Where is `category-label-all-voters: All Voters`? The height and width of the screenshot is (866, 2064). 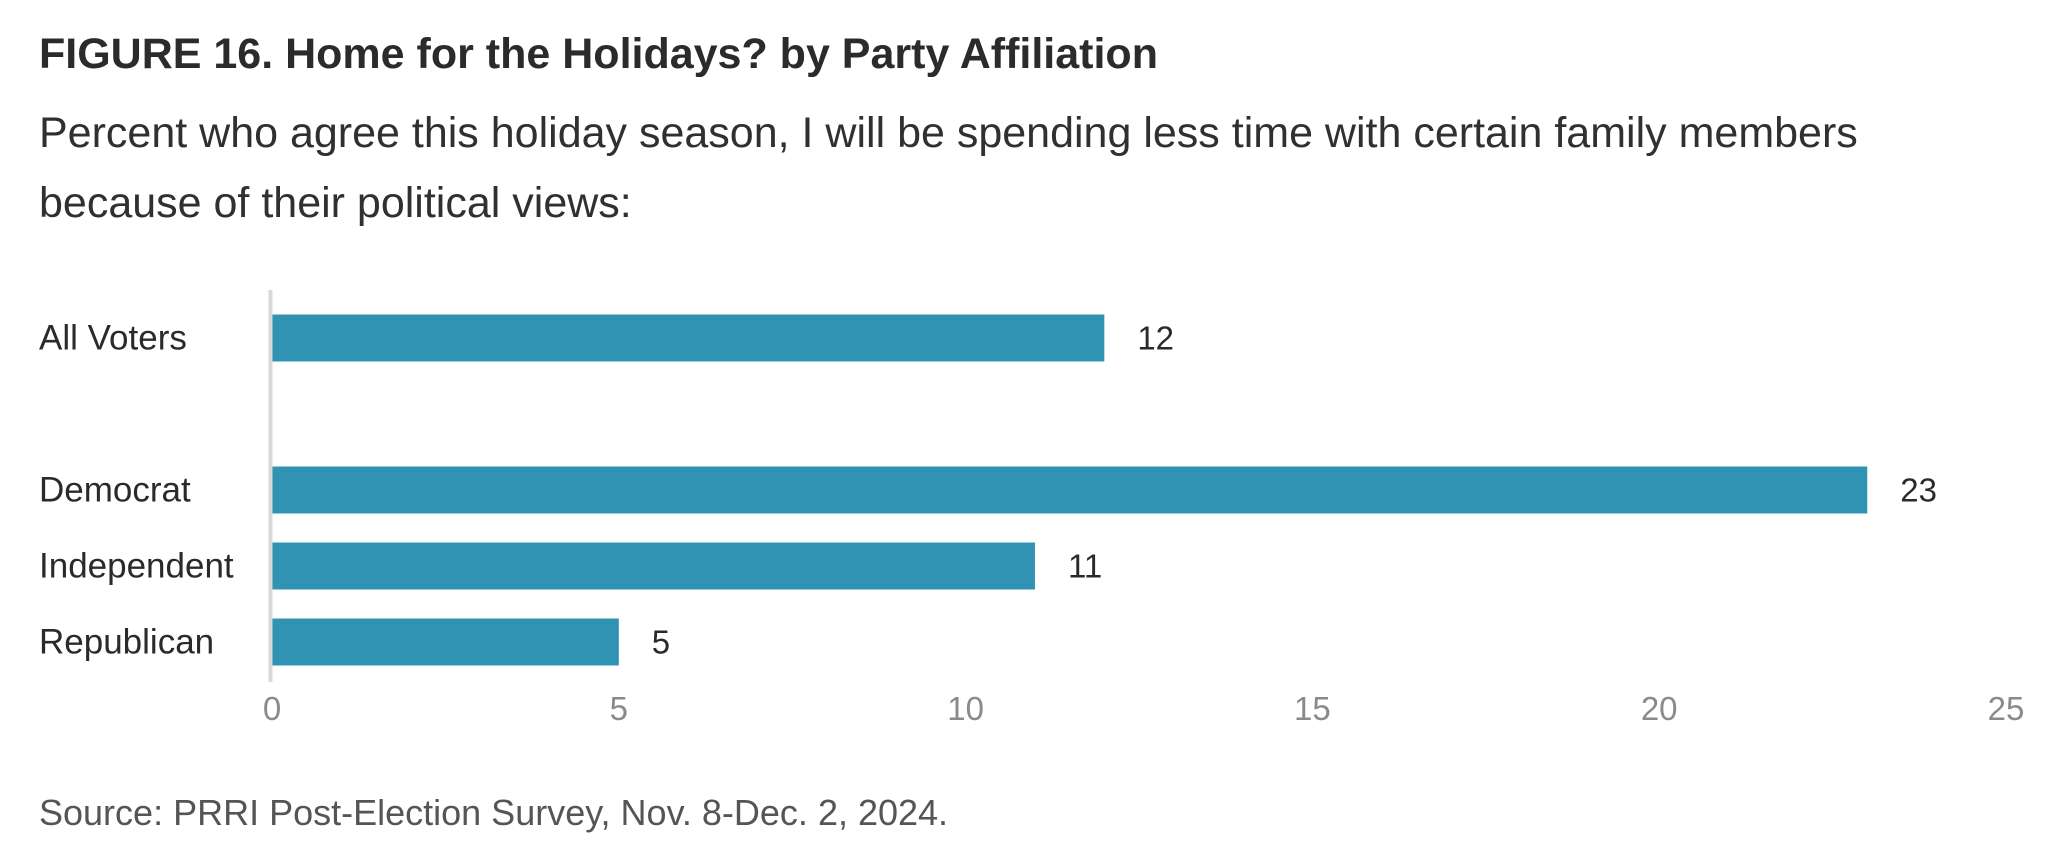 category-label-all-voters: All Voters is located at coordinates (113, 338).